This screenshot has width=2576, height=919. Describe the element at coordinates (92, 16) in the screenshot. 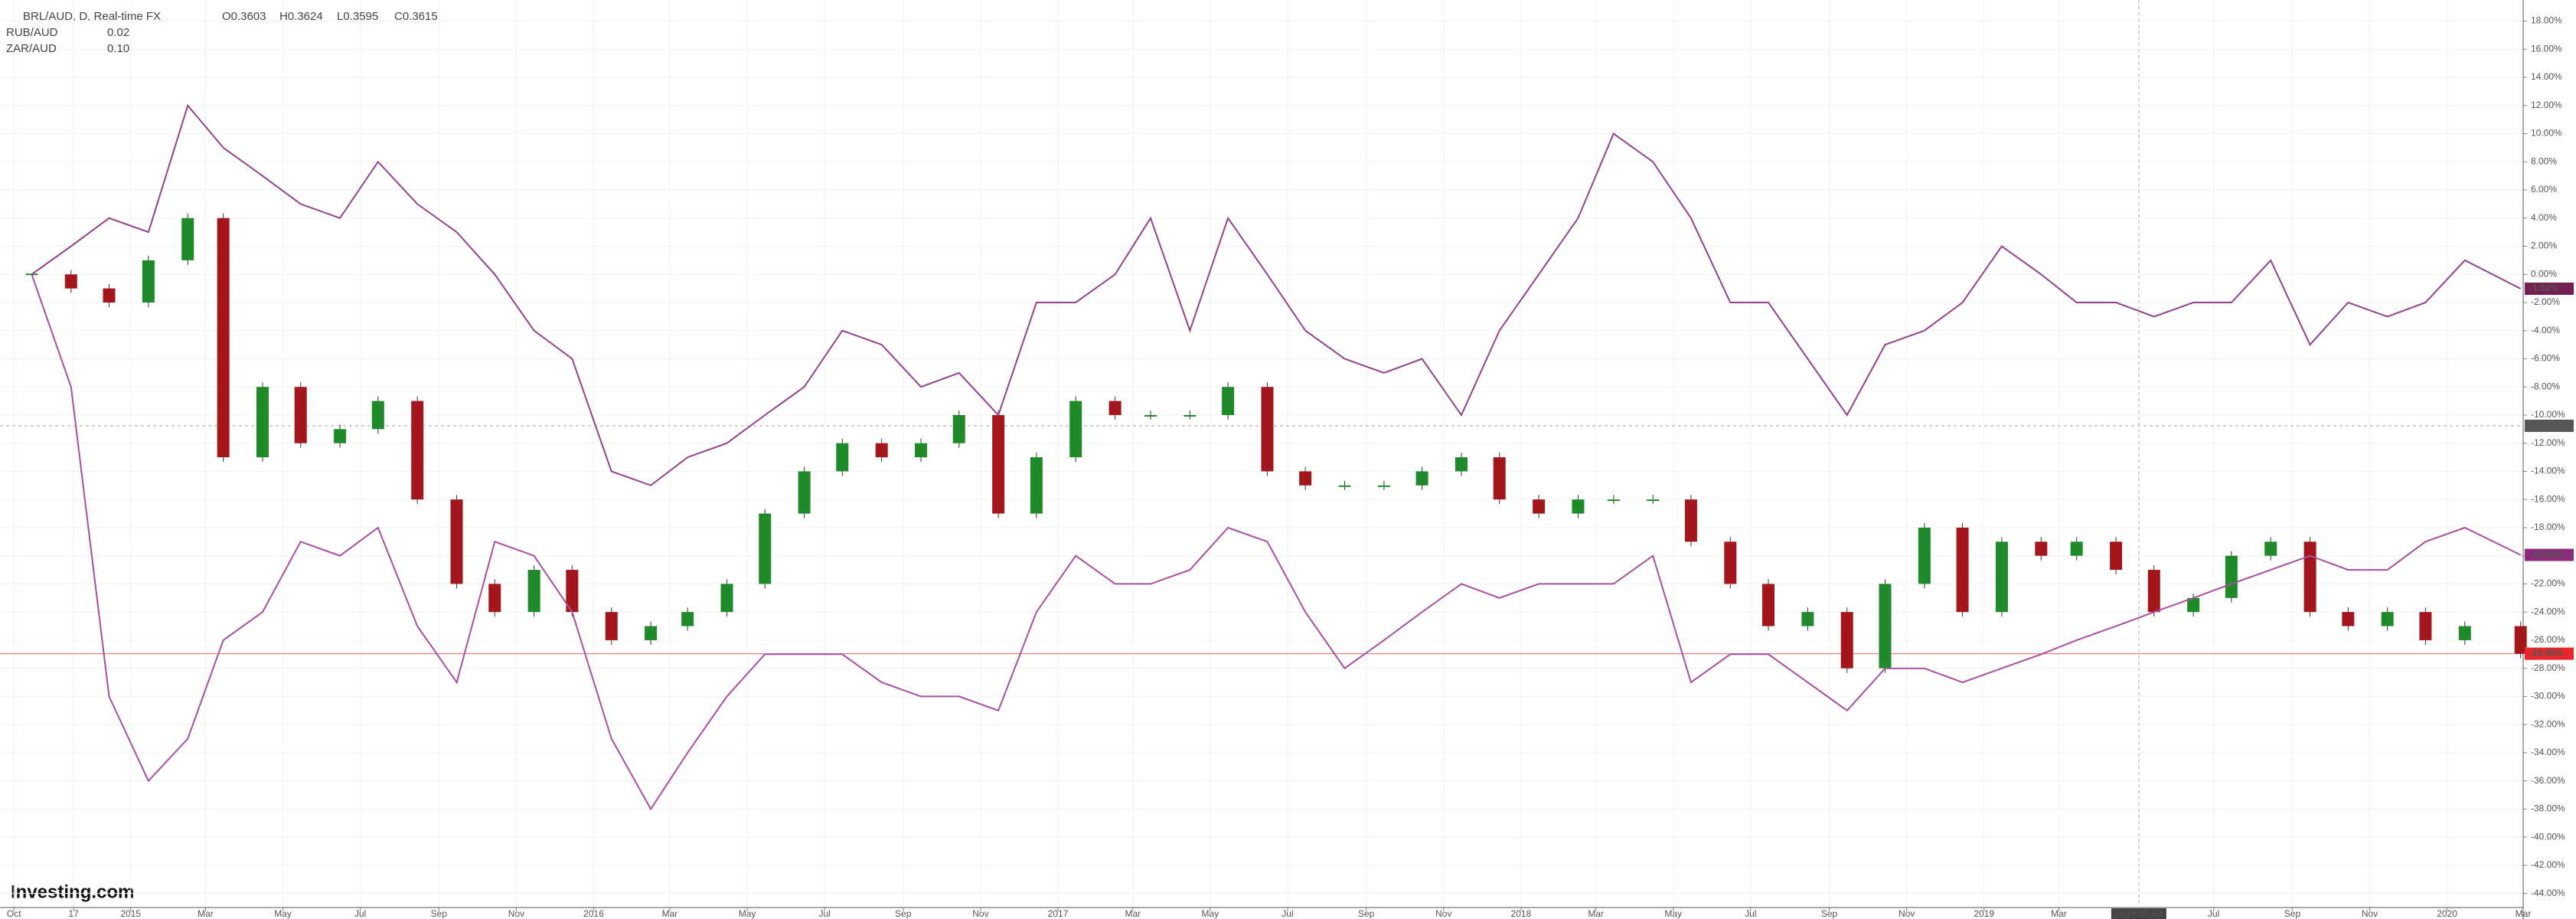

I see `chart-title: BRL/AUD, D, Real-time FX` at that location.